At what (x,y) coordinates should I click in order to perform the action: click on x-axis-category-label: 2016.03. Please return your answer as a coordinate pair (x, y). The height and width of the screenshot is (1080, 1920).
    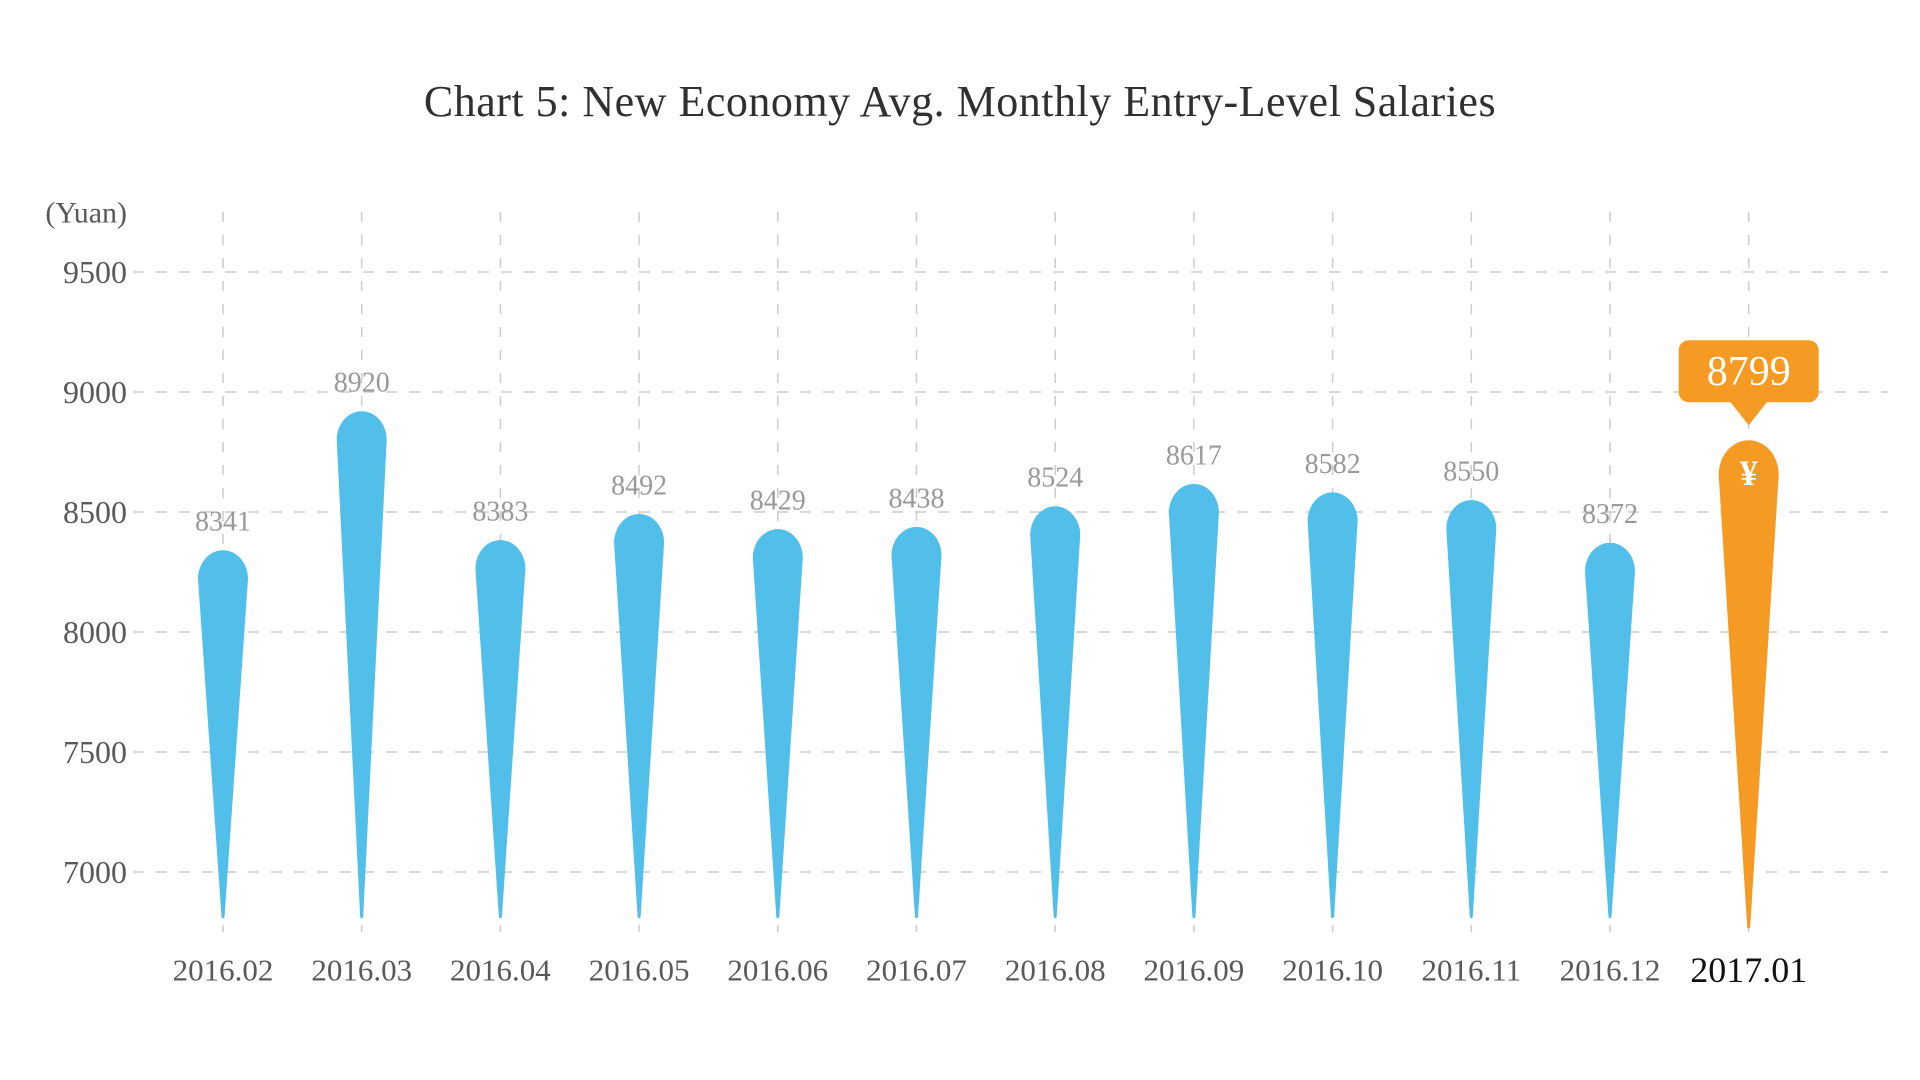
    Looking at the image, I should click on (361, 970).